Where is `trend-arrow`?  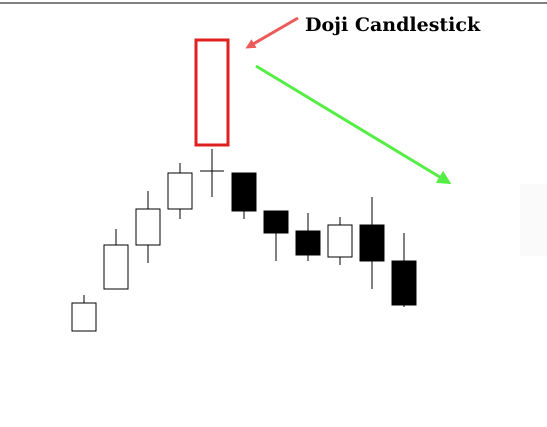 trend-arrow is located at coordinates (353, 124).